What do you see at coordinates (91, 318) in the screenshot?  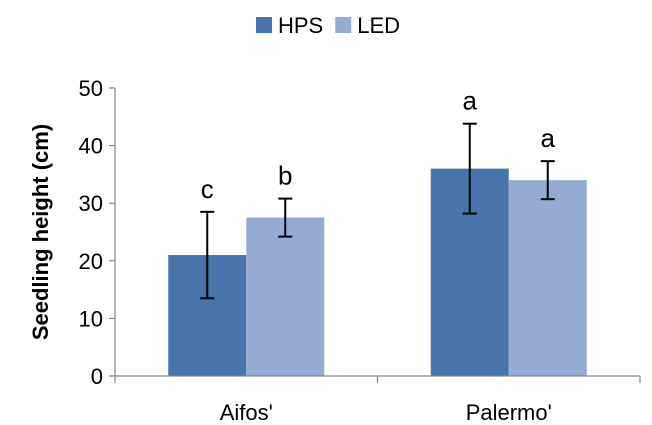 I see `y-tick-label: 10` at bounding box center [91, 318].